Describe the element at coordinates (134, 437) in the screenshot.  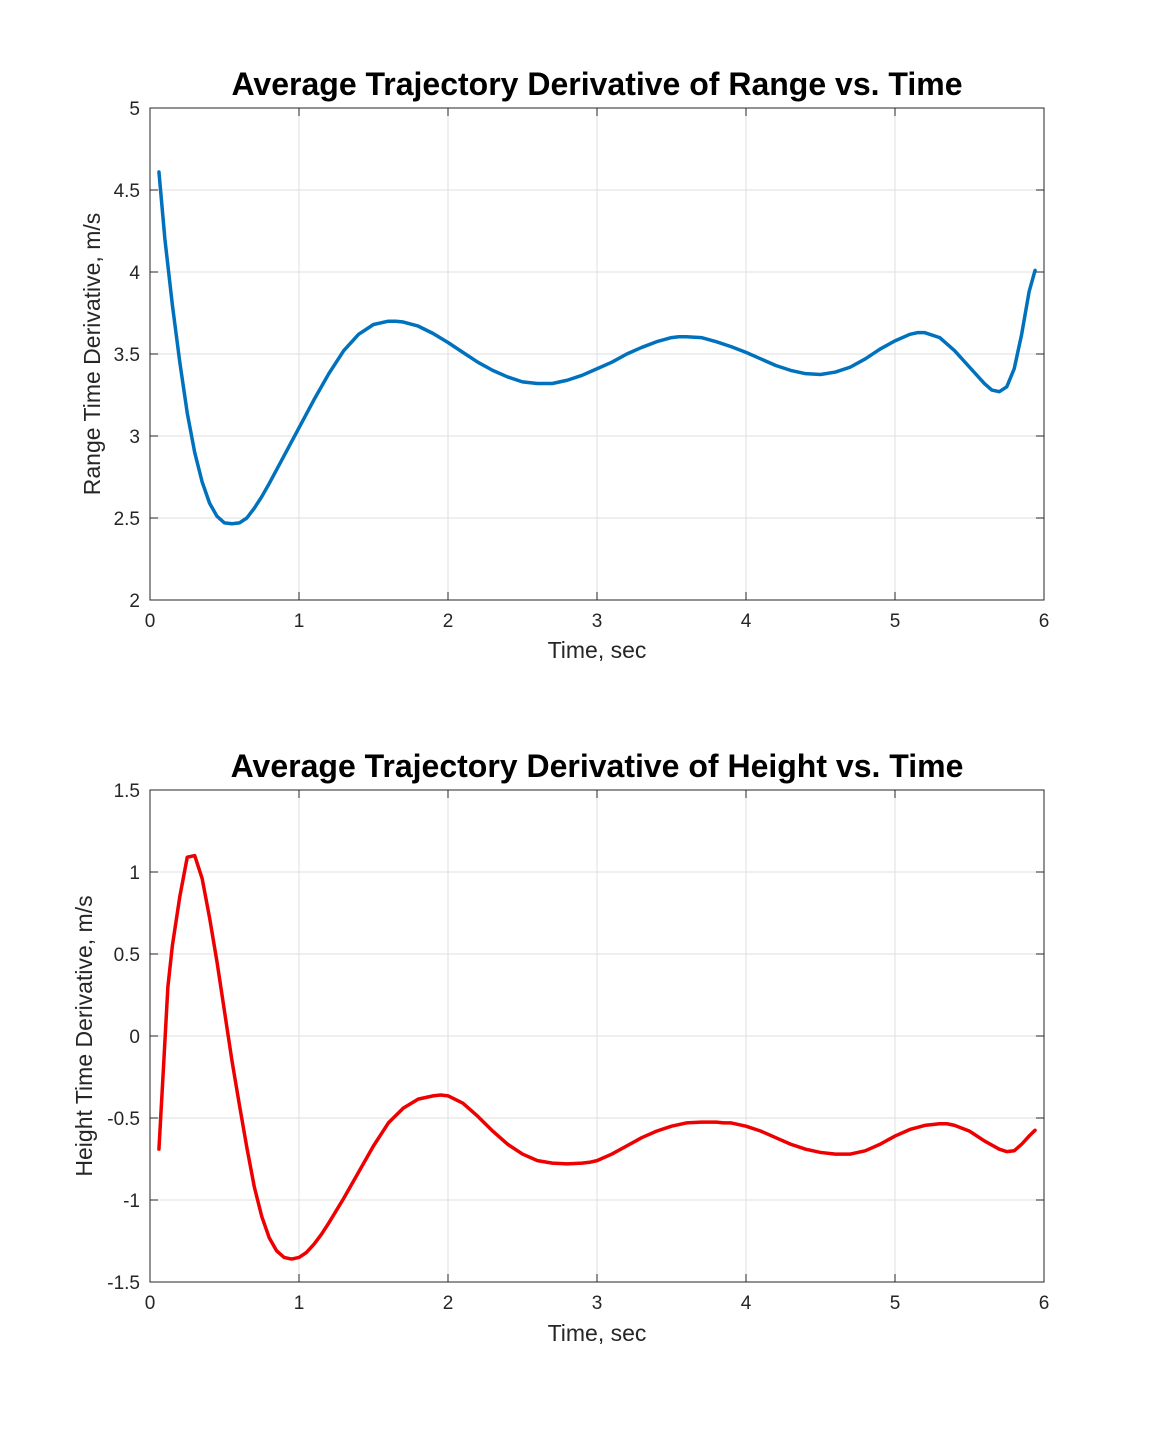
I see `y-tick-label: 3` at that location.